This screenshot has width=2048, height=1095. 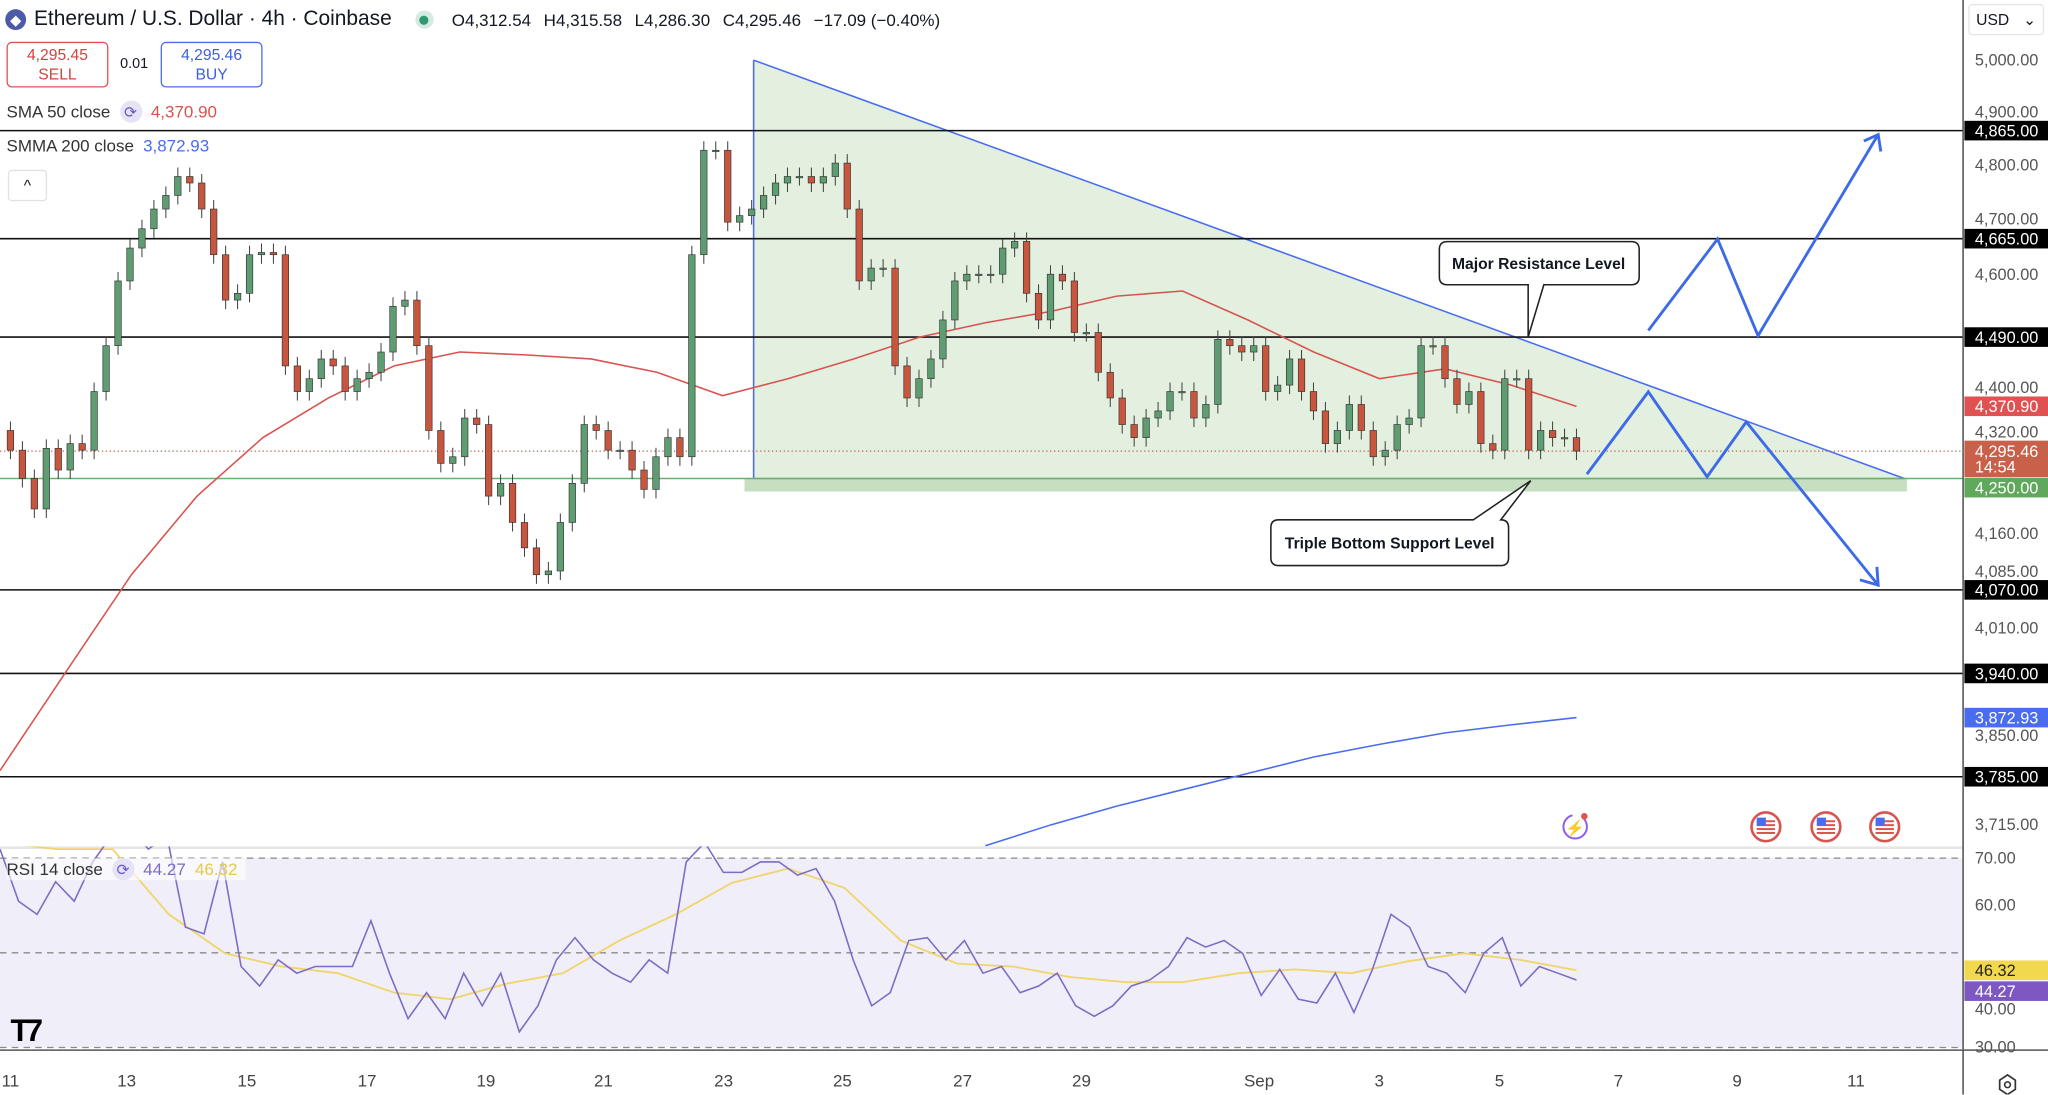 What do you see at coordinates (27, 185) in the screenshot?
I see `collapse-legend-button: ^` at bounding box center [27, 185].